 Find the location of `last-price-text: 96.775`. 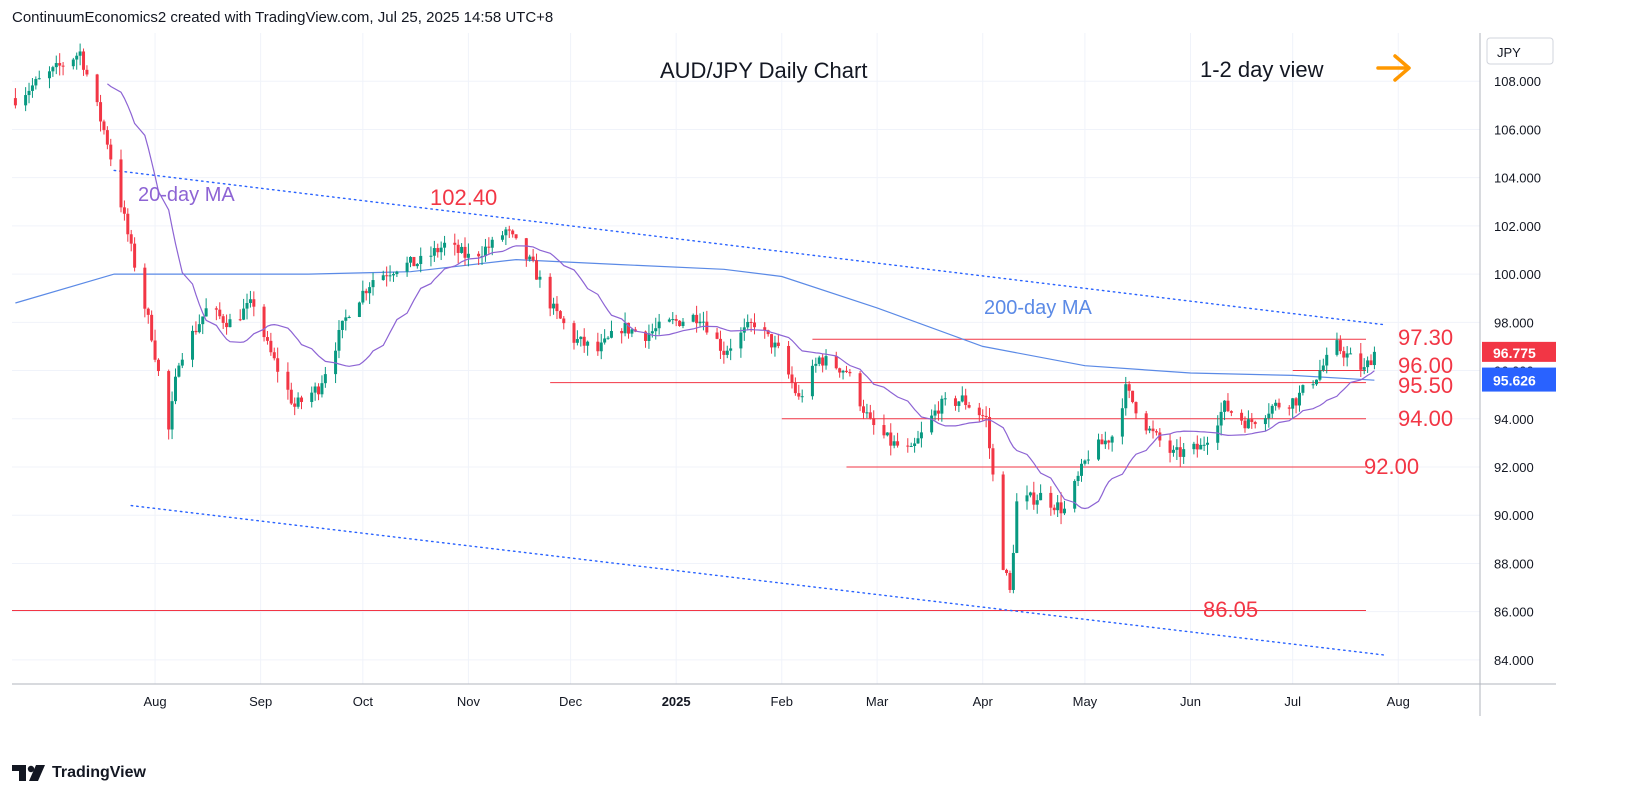

last-price-text: 96.775 is located at coordinates (1514, 353).